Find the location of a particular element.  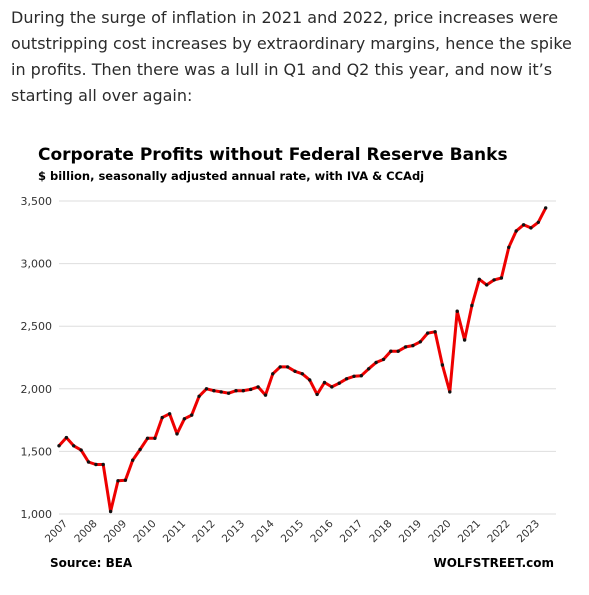

y-tick-label: 1,000 is located at coordinates (37, 514).